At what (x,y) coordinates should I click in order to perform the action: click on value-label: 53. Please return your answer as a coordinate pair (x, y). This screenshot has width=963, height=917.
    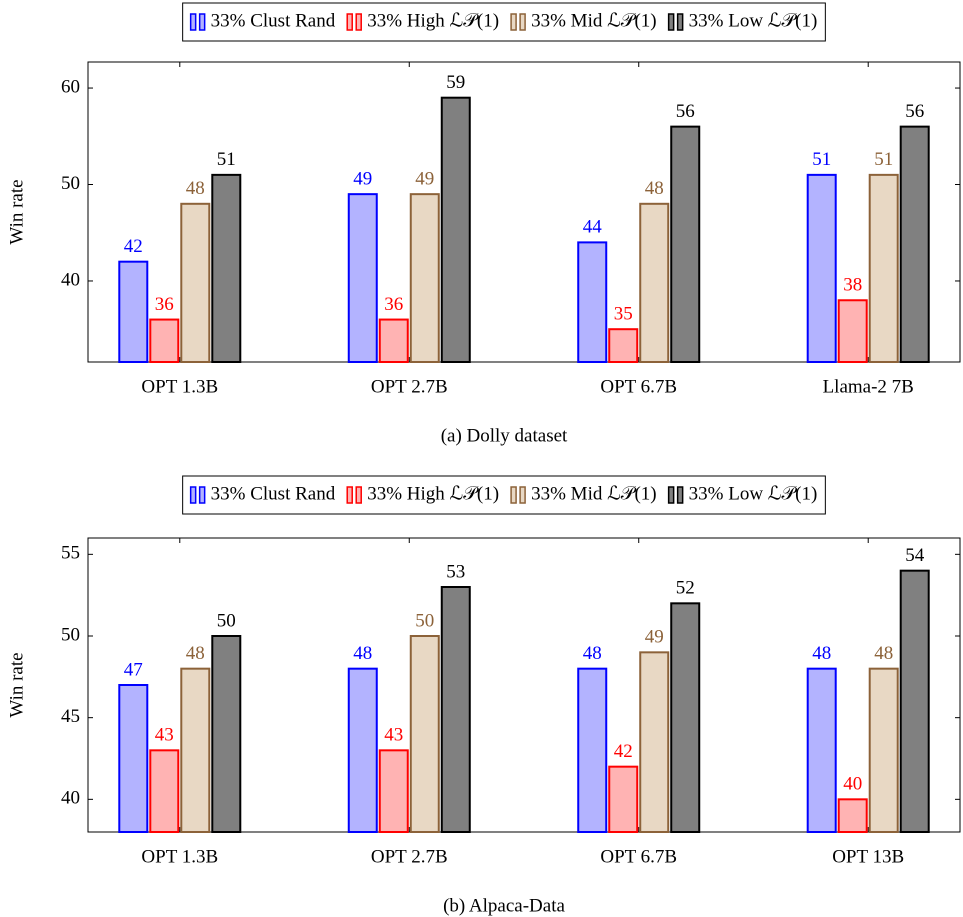
    Looking at the image, I should click on (455, 571).